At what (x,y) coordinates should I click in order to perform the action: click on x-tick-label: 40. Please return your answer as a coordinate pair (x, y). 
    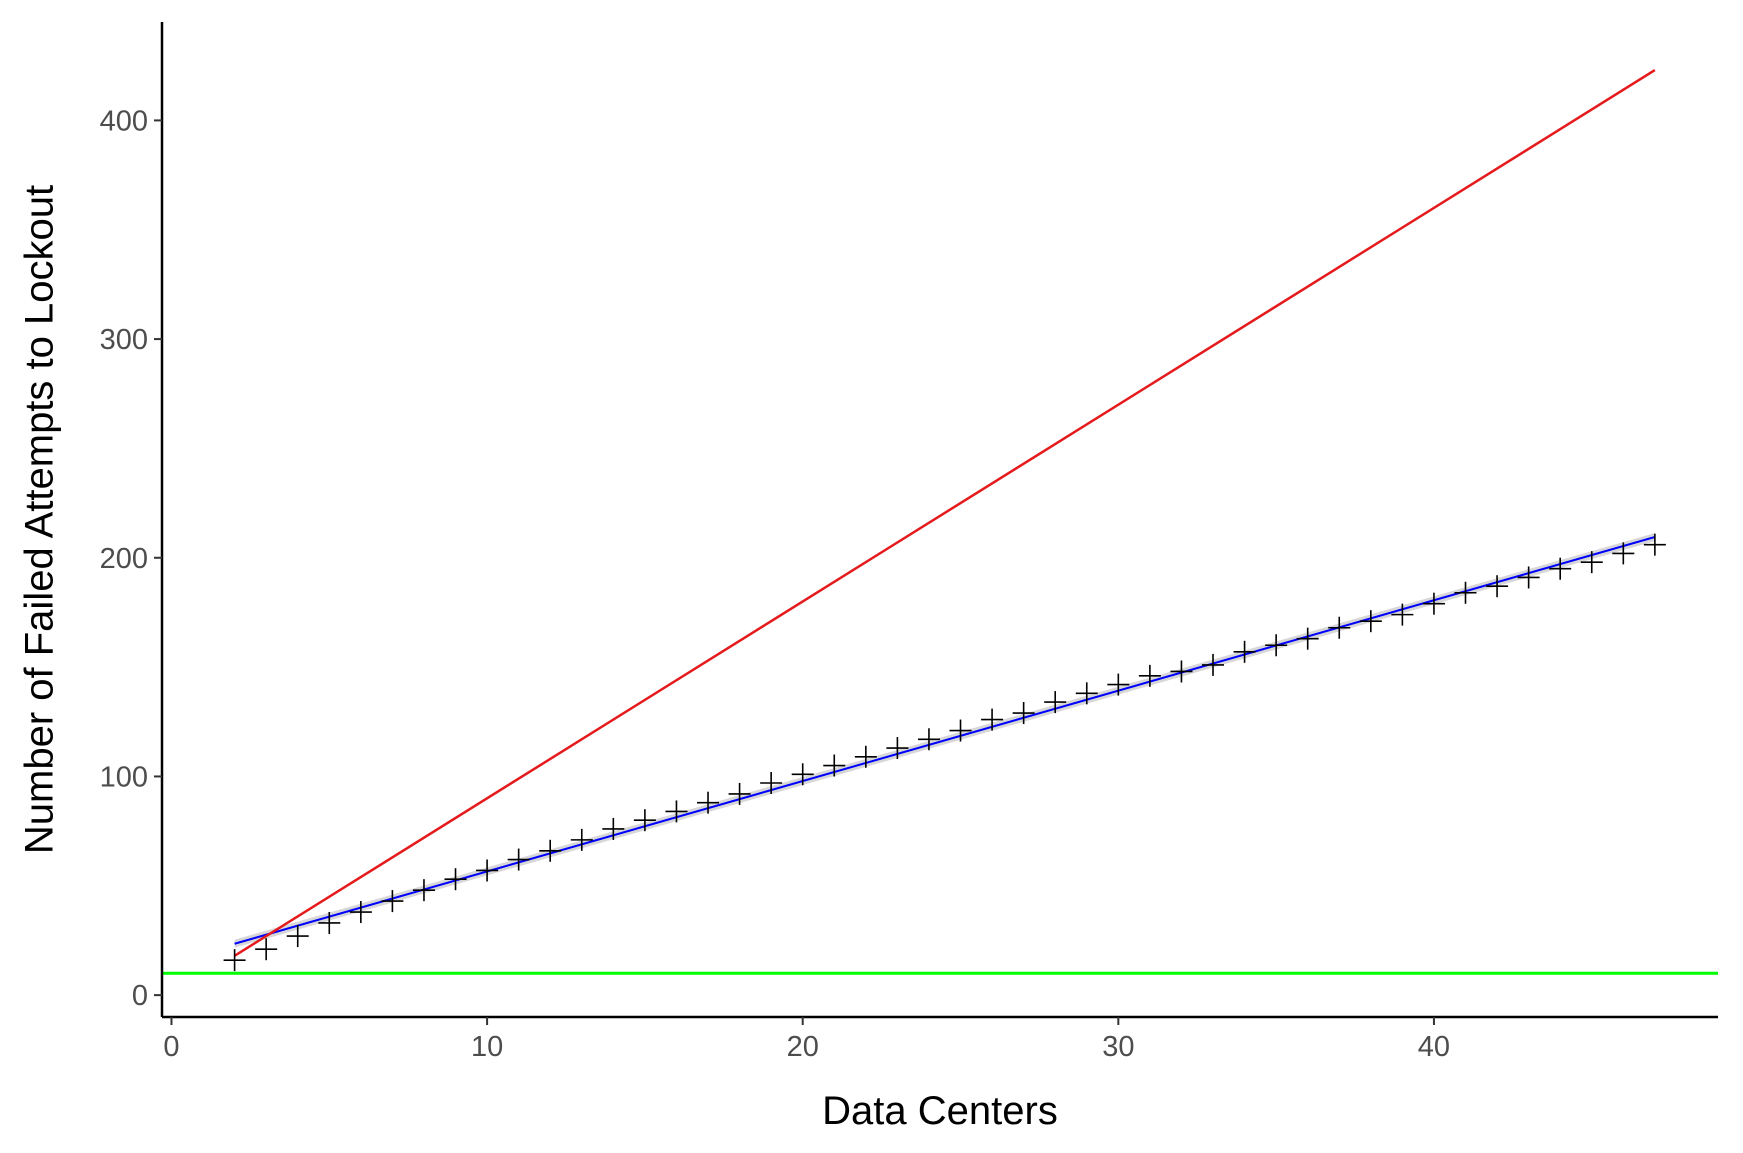
    Looking at the image, I should click on (1434, 1047).